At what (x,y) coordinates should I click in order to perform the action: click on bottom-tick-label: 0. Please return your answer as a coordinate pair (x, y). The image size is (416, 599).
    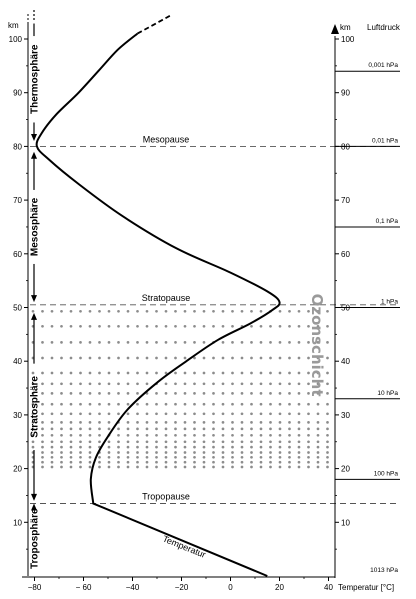
    Looking at the image, I should click on (230, 587).